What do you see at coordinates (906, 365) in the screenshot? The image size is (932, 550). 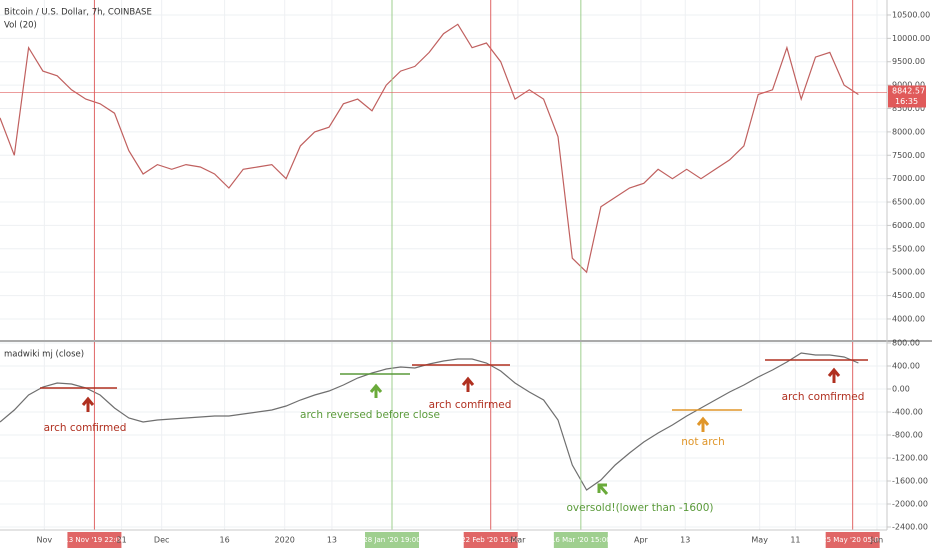 I see `y-tick-label: 400.00` at bounding box center [906, 365].